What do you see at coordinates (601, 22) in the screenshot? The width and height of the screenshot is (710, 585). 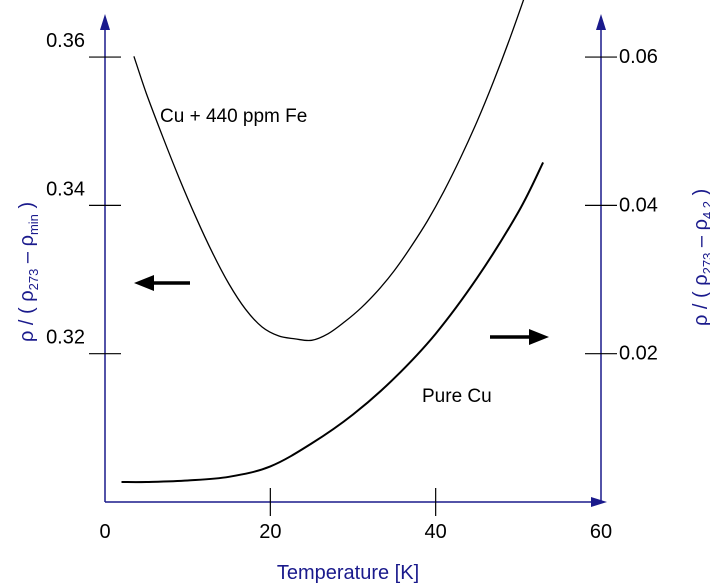 I see `right-y-axis-arrowhead` at bounding box center [601, 22].